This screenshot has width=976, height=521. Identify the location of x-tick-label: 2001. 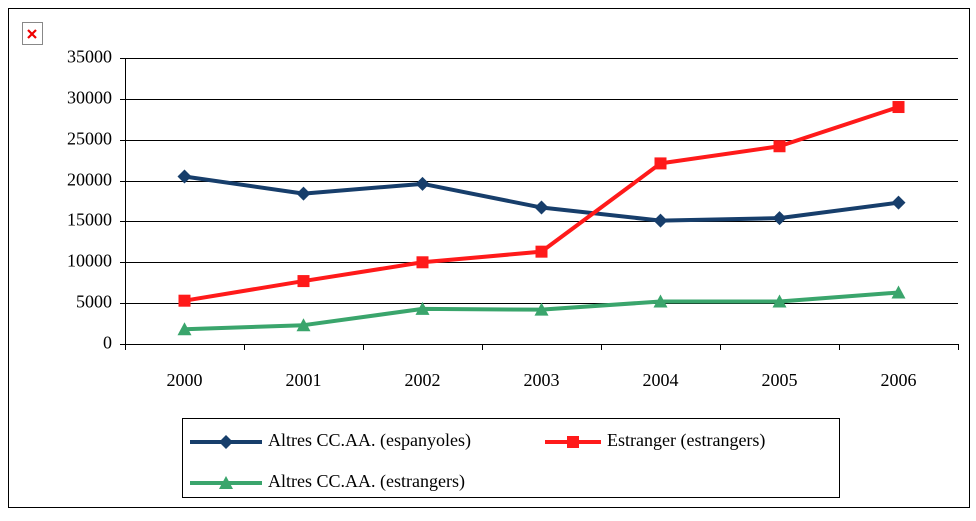
(304, 380).